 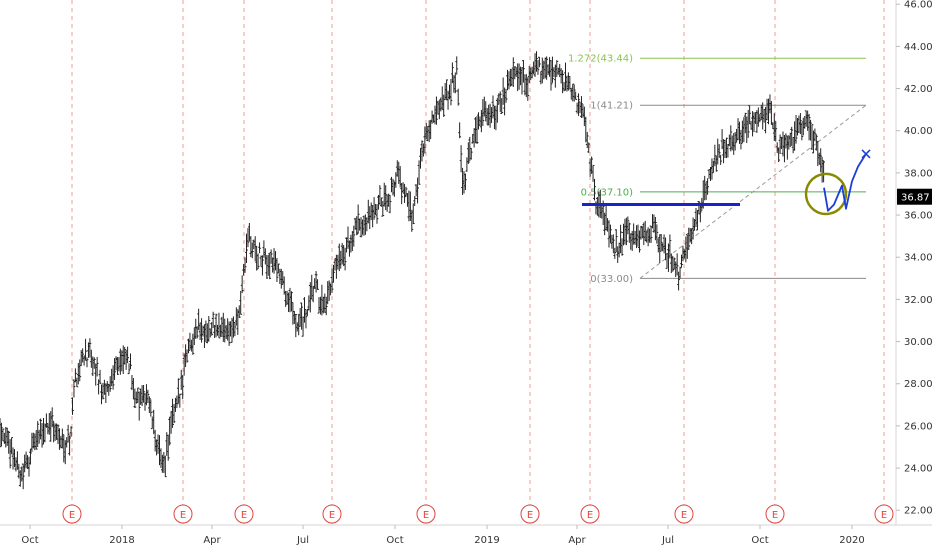 What do you see at coordinates (918, 47) in the screenshot?
I see `price-tick-label: 44.00` at bounding box center [918, 47].